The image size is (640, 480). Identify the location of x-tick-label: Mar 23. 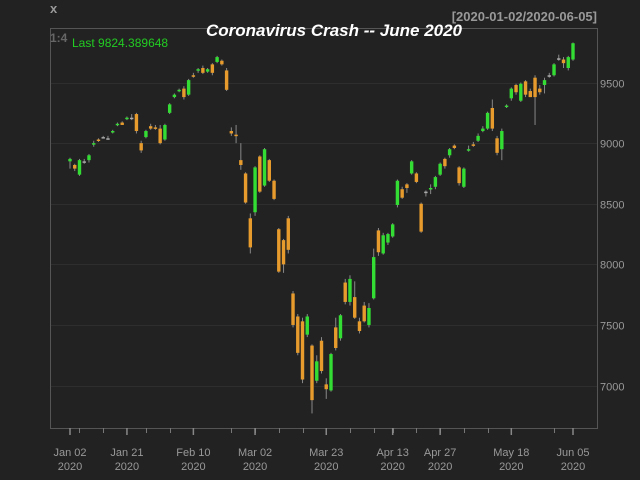
(326, 453).